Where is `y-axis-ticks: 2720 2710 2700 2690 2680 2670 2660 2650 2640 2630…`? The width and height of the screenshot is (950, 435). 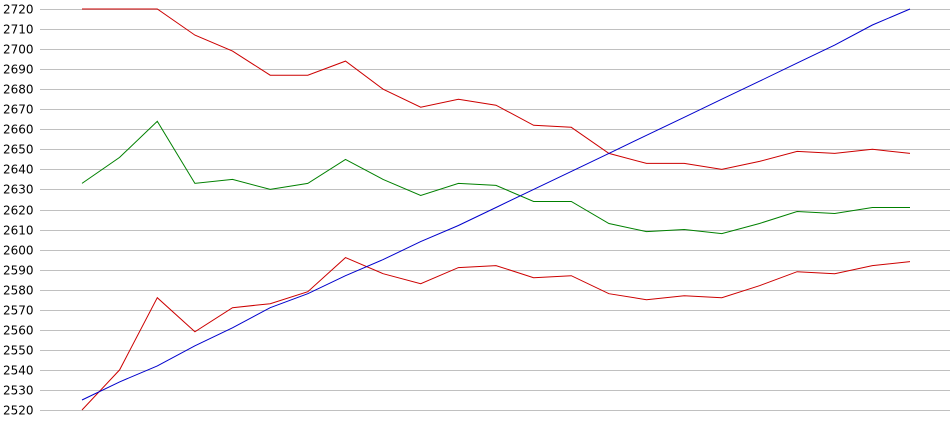
y-axis-ticks: 2720 2710 2700 2690 2680 2670 2660 2650 2640 2630… is located at coordinates (18, 210).